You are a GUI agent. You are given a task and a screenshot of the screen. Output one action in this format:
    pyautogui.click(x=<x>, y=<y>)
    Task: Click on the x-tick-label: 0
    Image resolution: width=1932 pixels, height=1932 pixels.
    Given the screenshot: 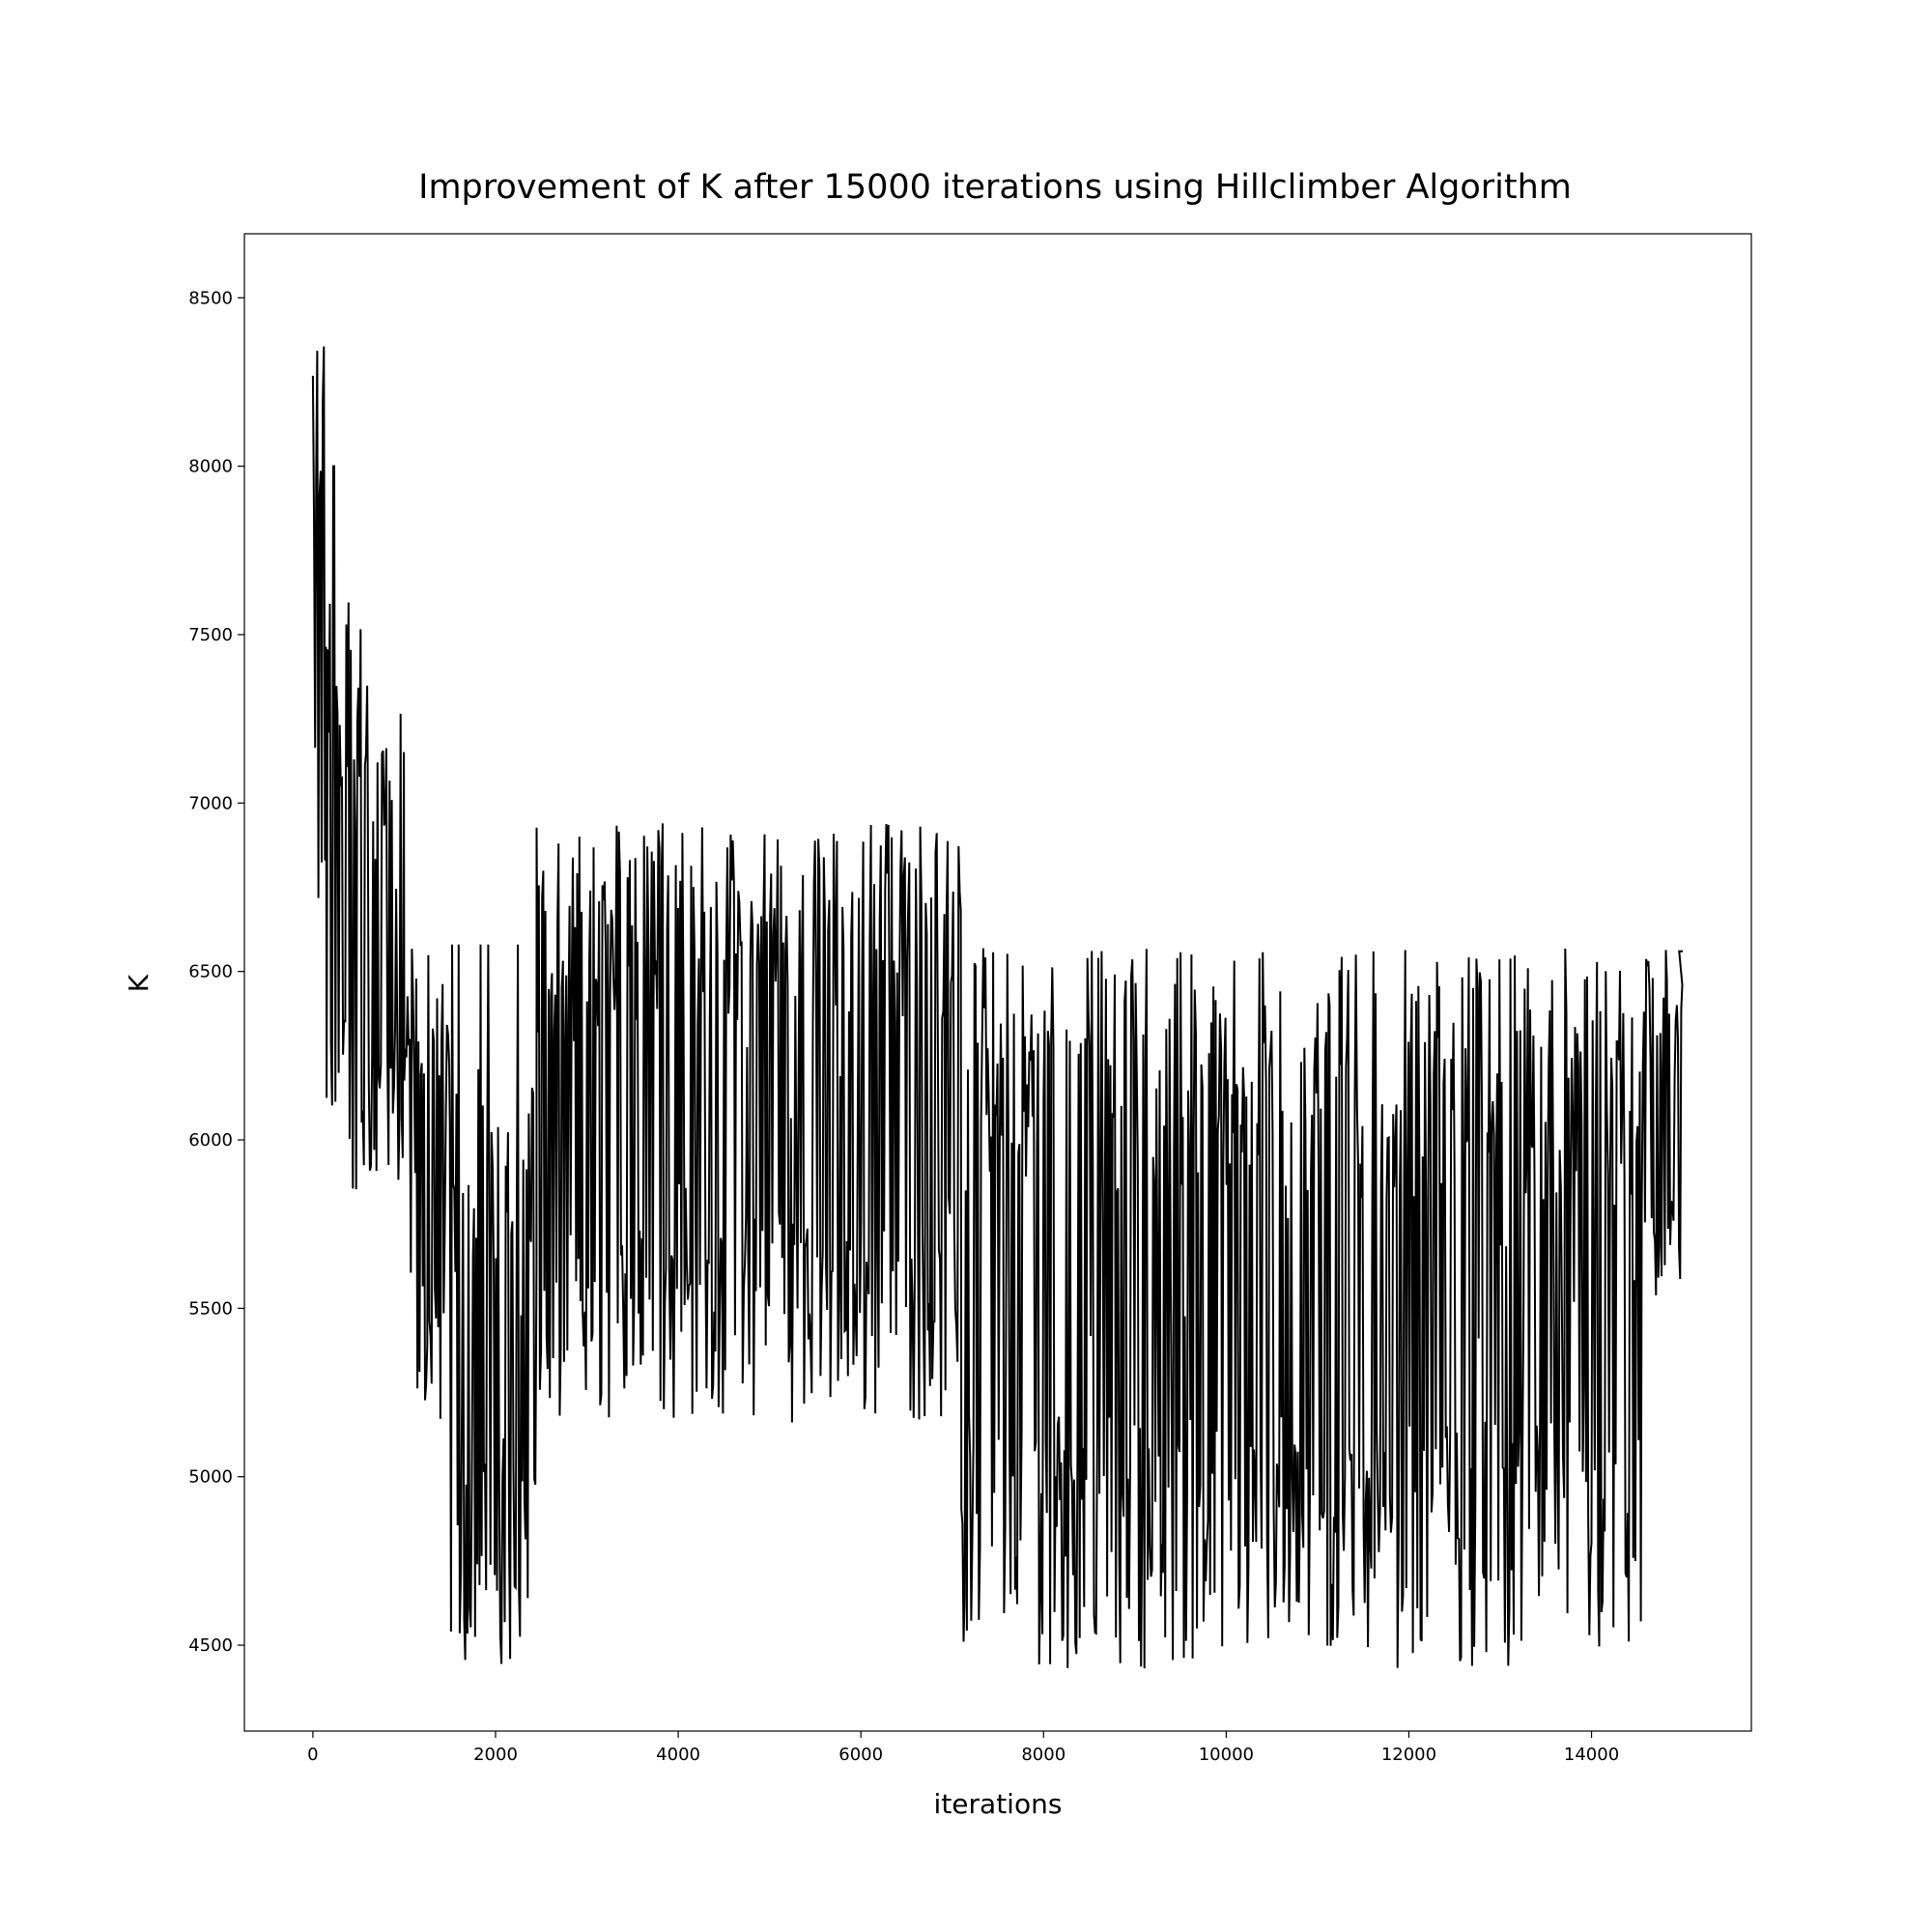 What is the action you would take?
    pyautogui.click(x=312, y=1755)
    